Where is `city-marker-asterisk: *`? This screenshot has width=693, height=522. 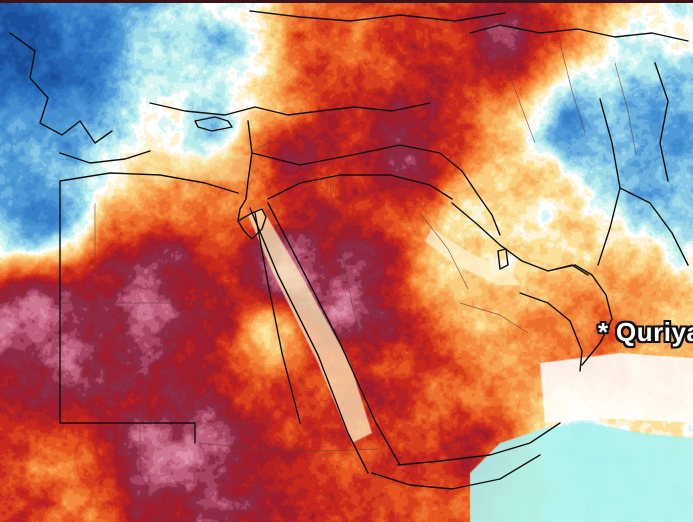
city-marker-asterisk: * is located at coordinates (603, 332).